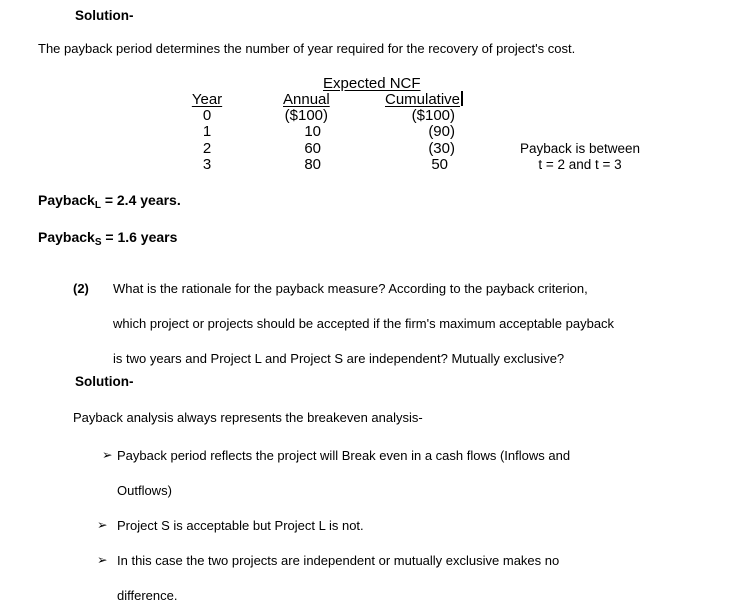 This screenshot has width=729, height=609. I want to click on table-row: 0 ($100) ($100), so click(364, 115).